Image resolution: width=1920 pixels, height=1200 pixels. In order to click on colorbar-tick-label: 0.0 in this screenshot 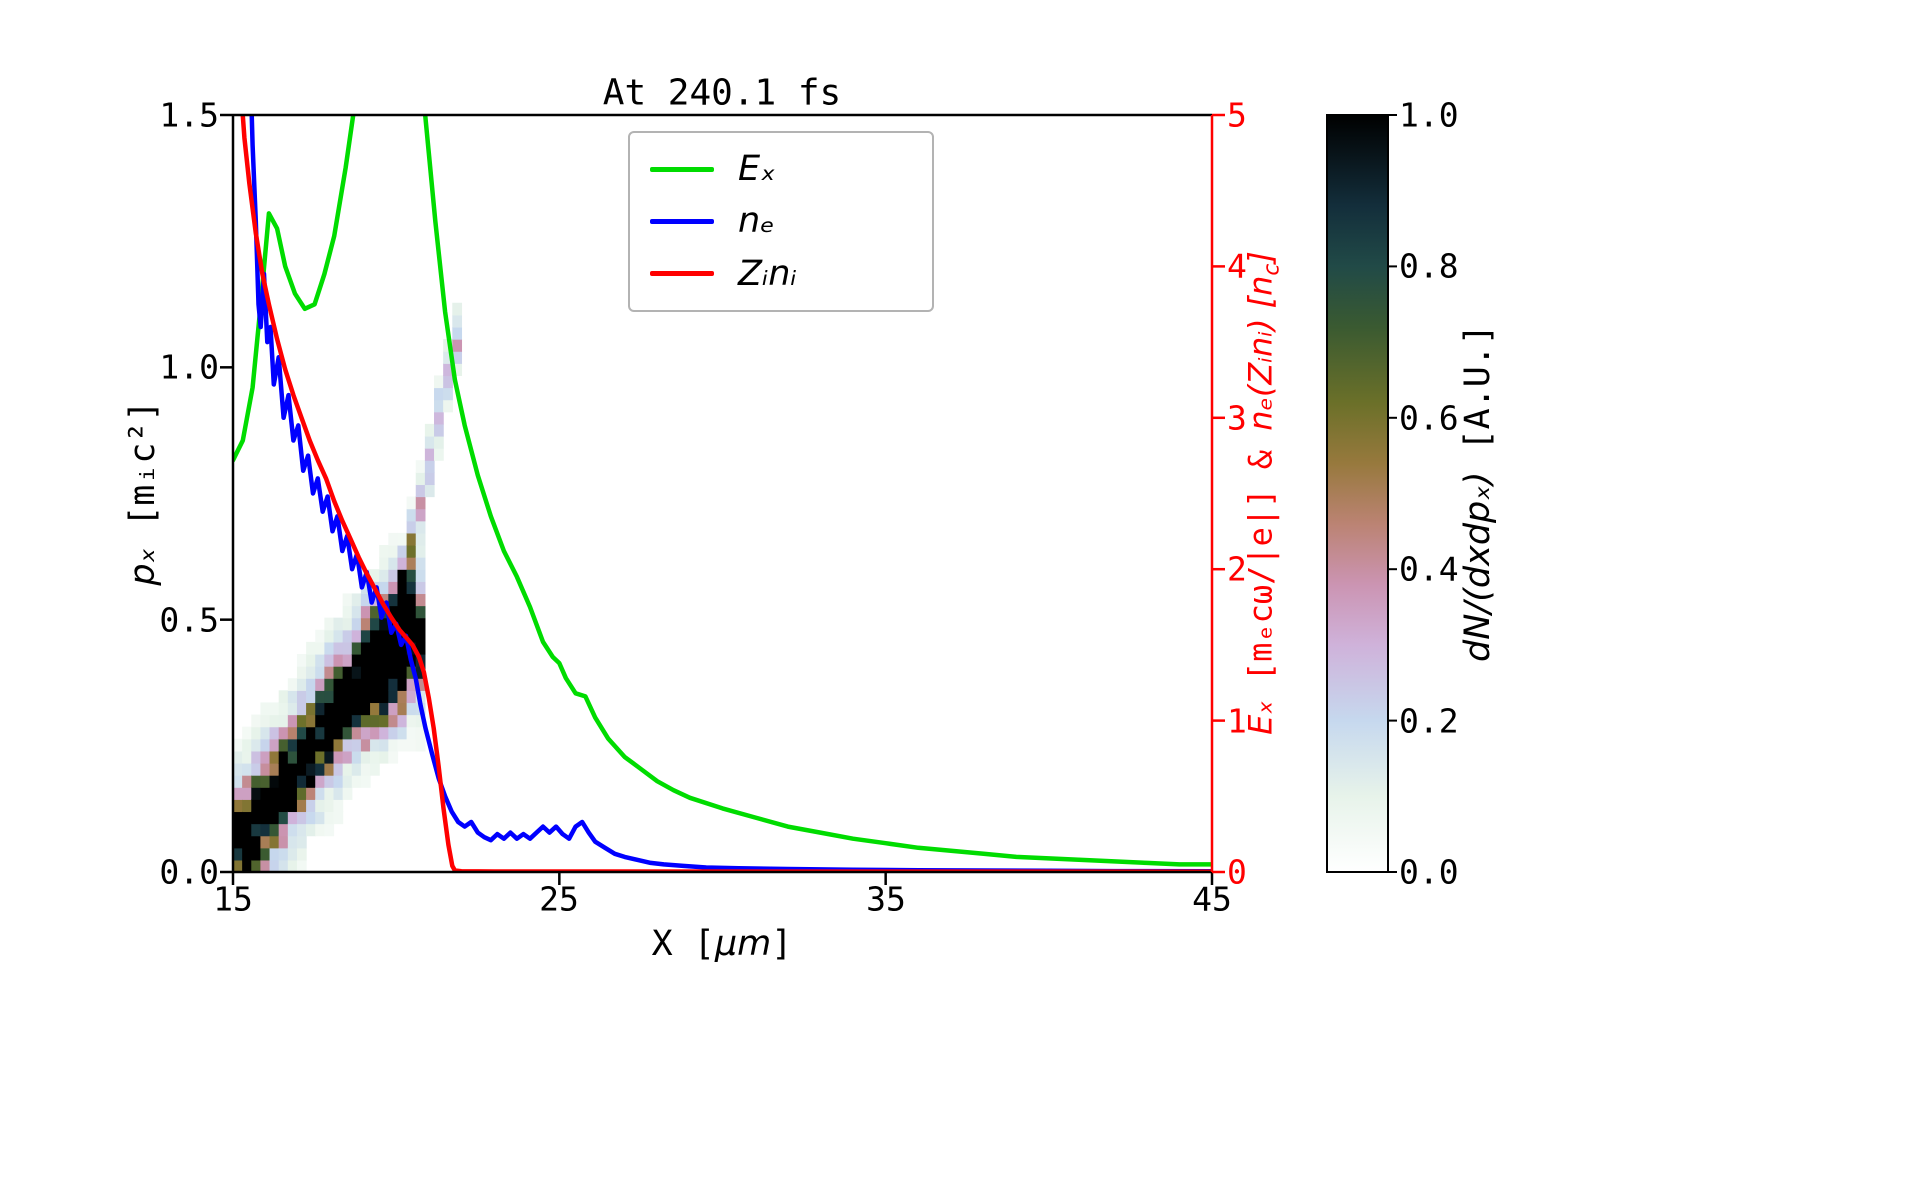, I will do `click(1429, 872)`.